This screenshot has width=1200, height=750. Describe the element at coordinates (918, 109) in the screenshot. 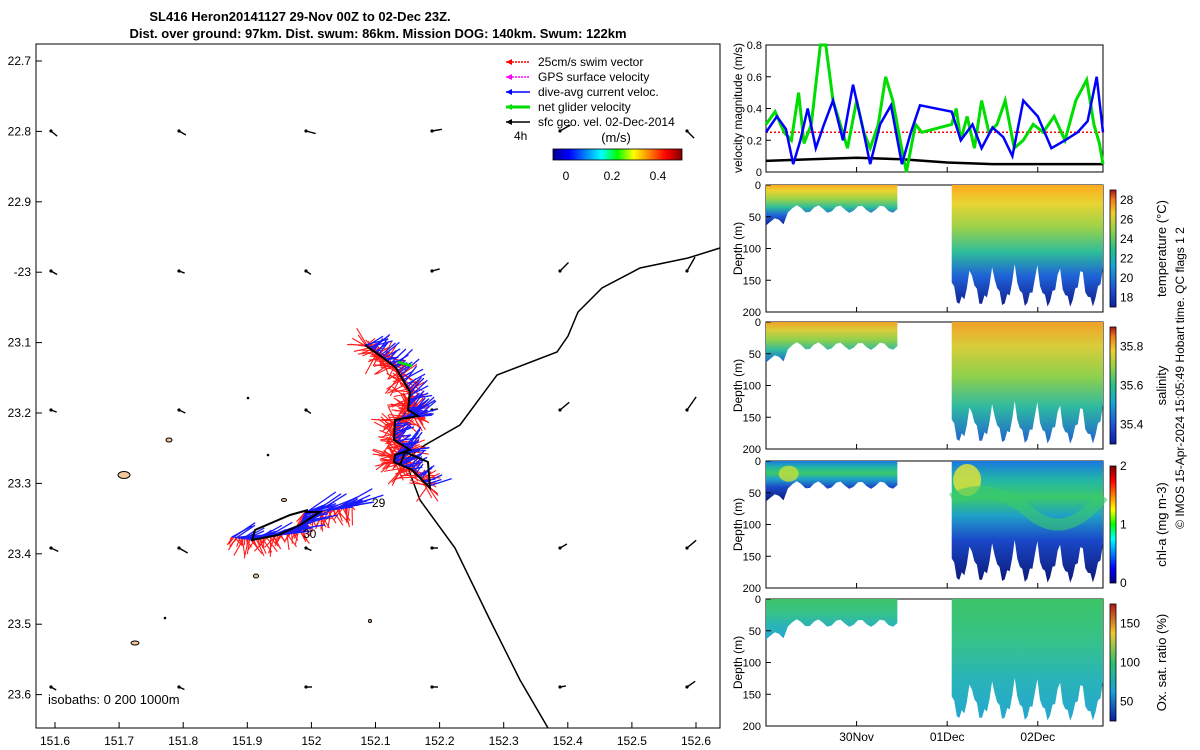

I see `velocity-panel: 0 0.2 0.4 0.6 0.8 velocity magnitude (m/s)` at that location.